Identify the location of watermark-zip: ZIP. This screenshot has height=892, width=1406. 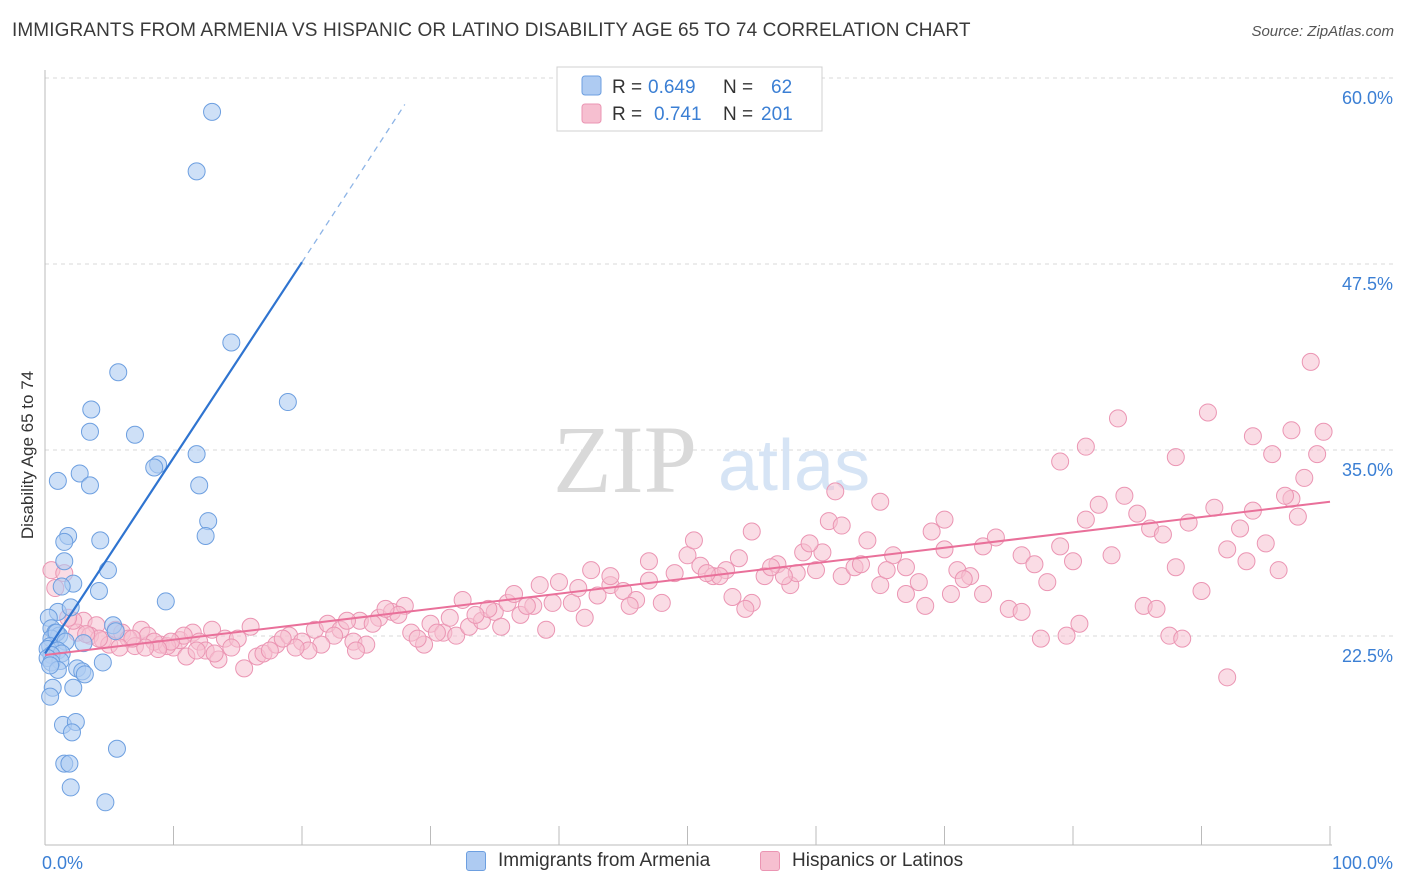
(625, 459).